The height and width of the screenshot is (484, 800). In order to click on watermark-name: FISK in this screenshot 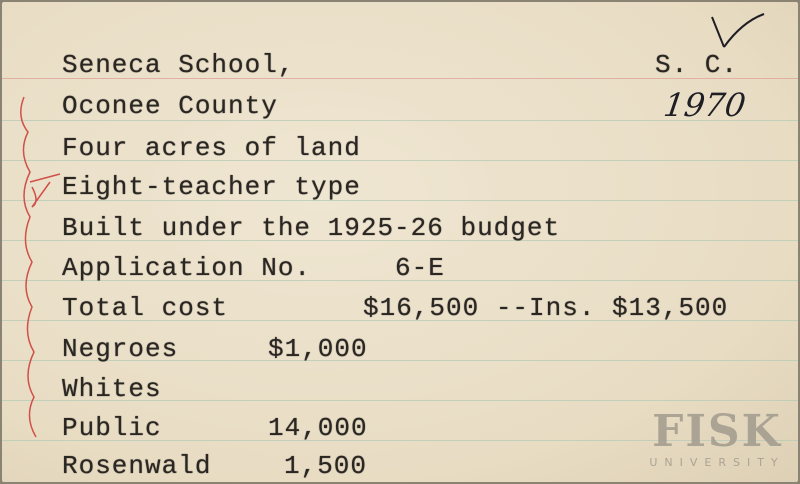, I will do `click(717, 431)`.